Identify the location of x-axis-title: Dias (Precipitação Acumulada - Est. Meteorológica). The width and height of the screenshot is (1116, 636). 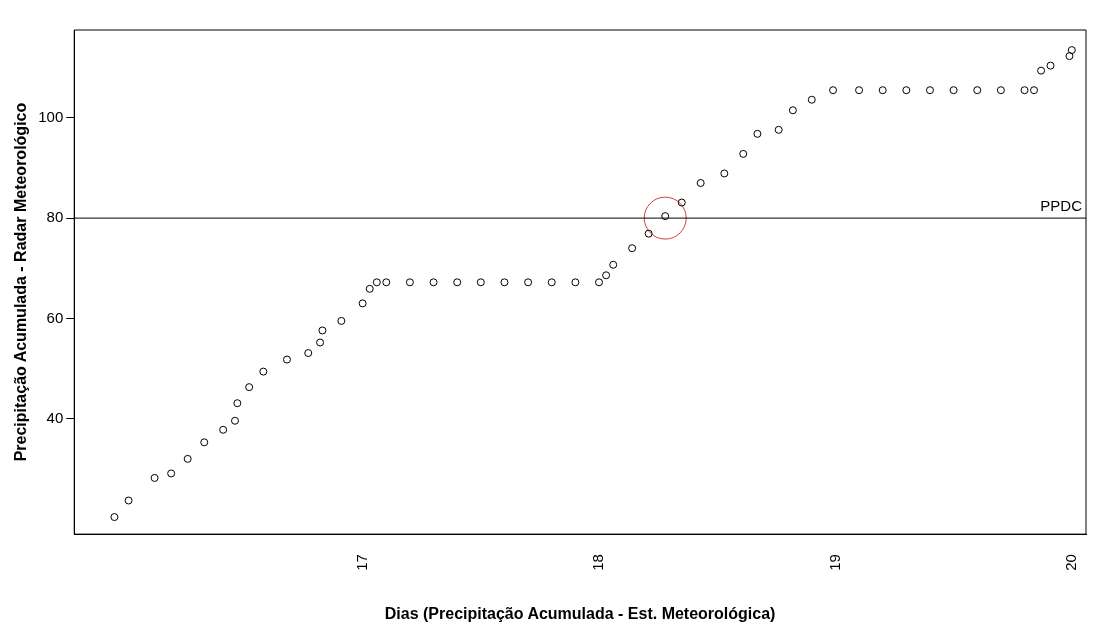
(580, 613).